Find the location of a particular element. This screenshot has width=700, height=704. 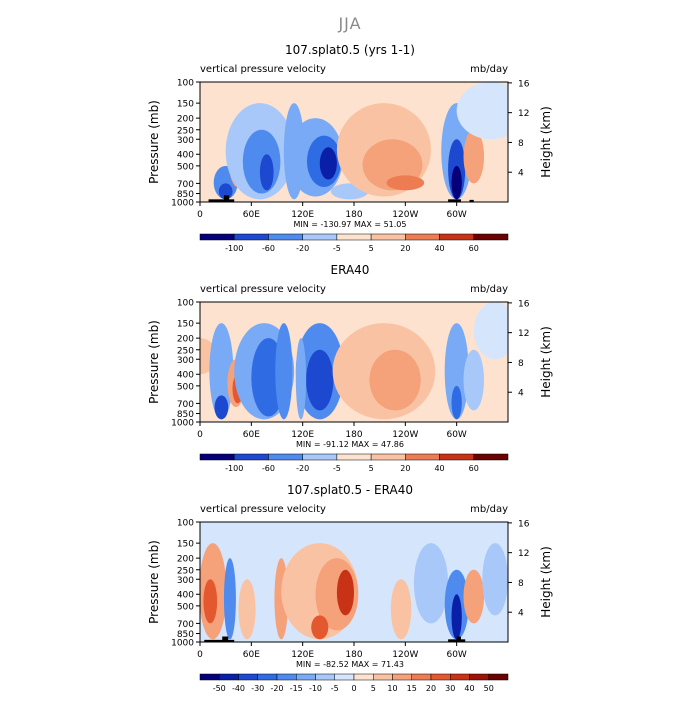

min-max-label: MIN = -130.97 MAX = 51.05 is located at coordinates (349, 224).